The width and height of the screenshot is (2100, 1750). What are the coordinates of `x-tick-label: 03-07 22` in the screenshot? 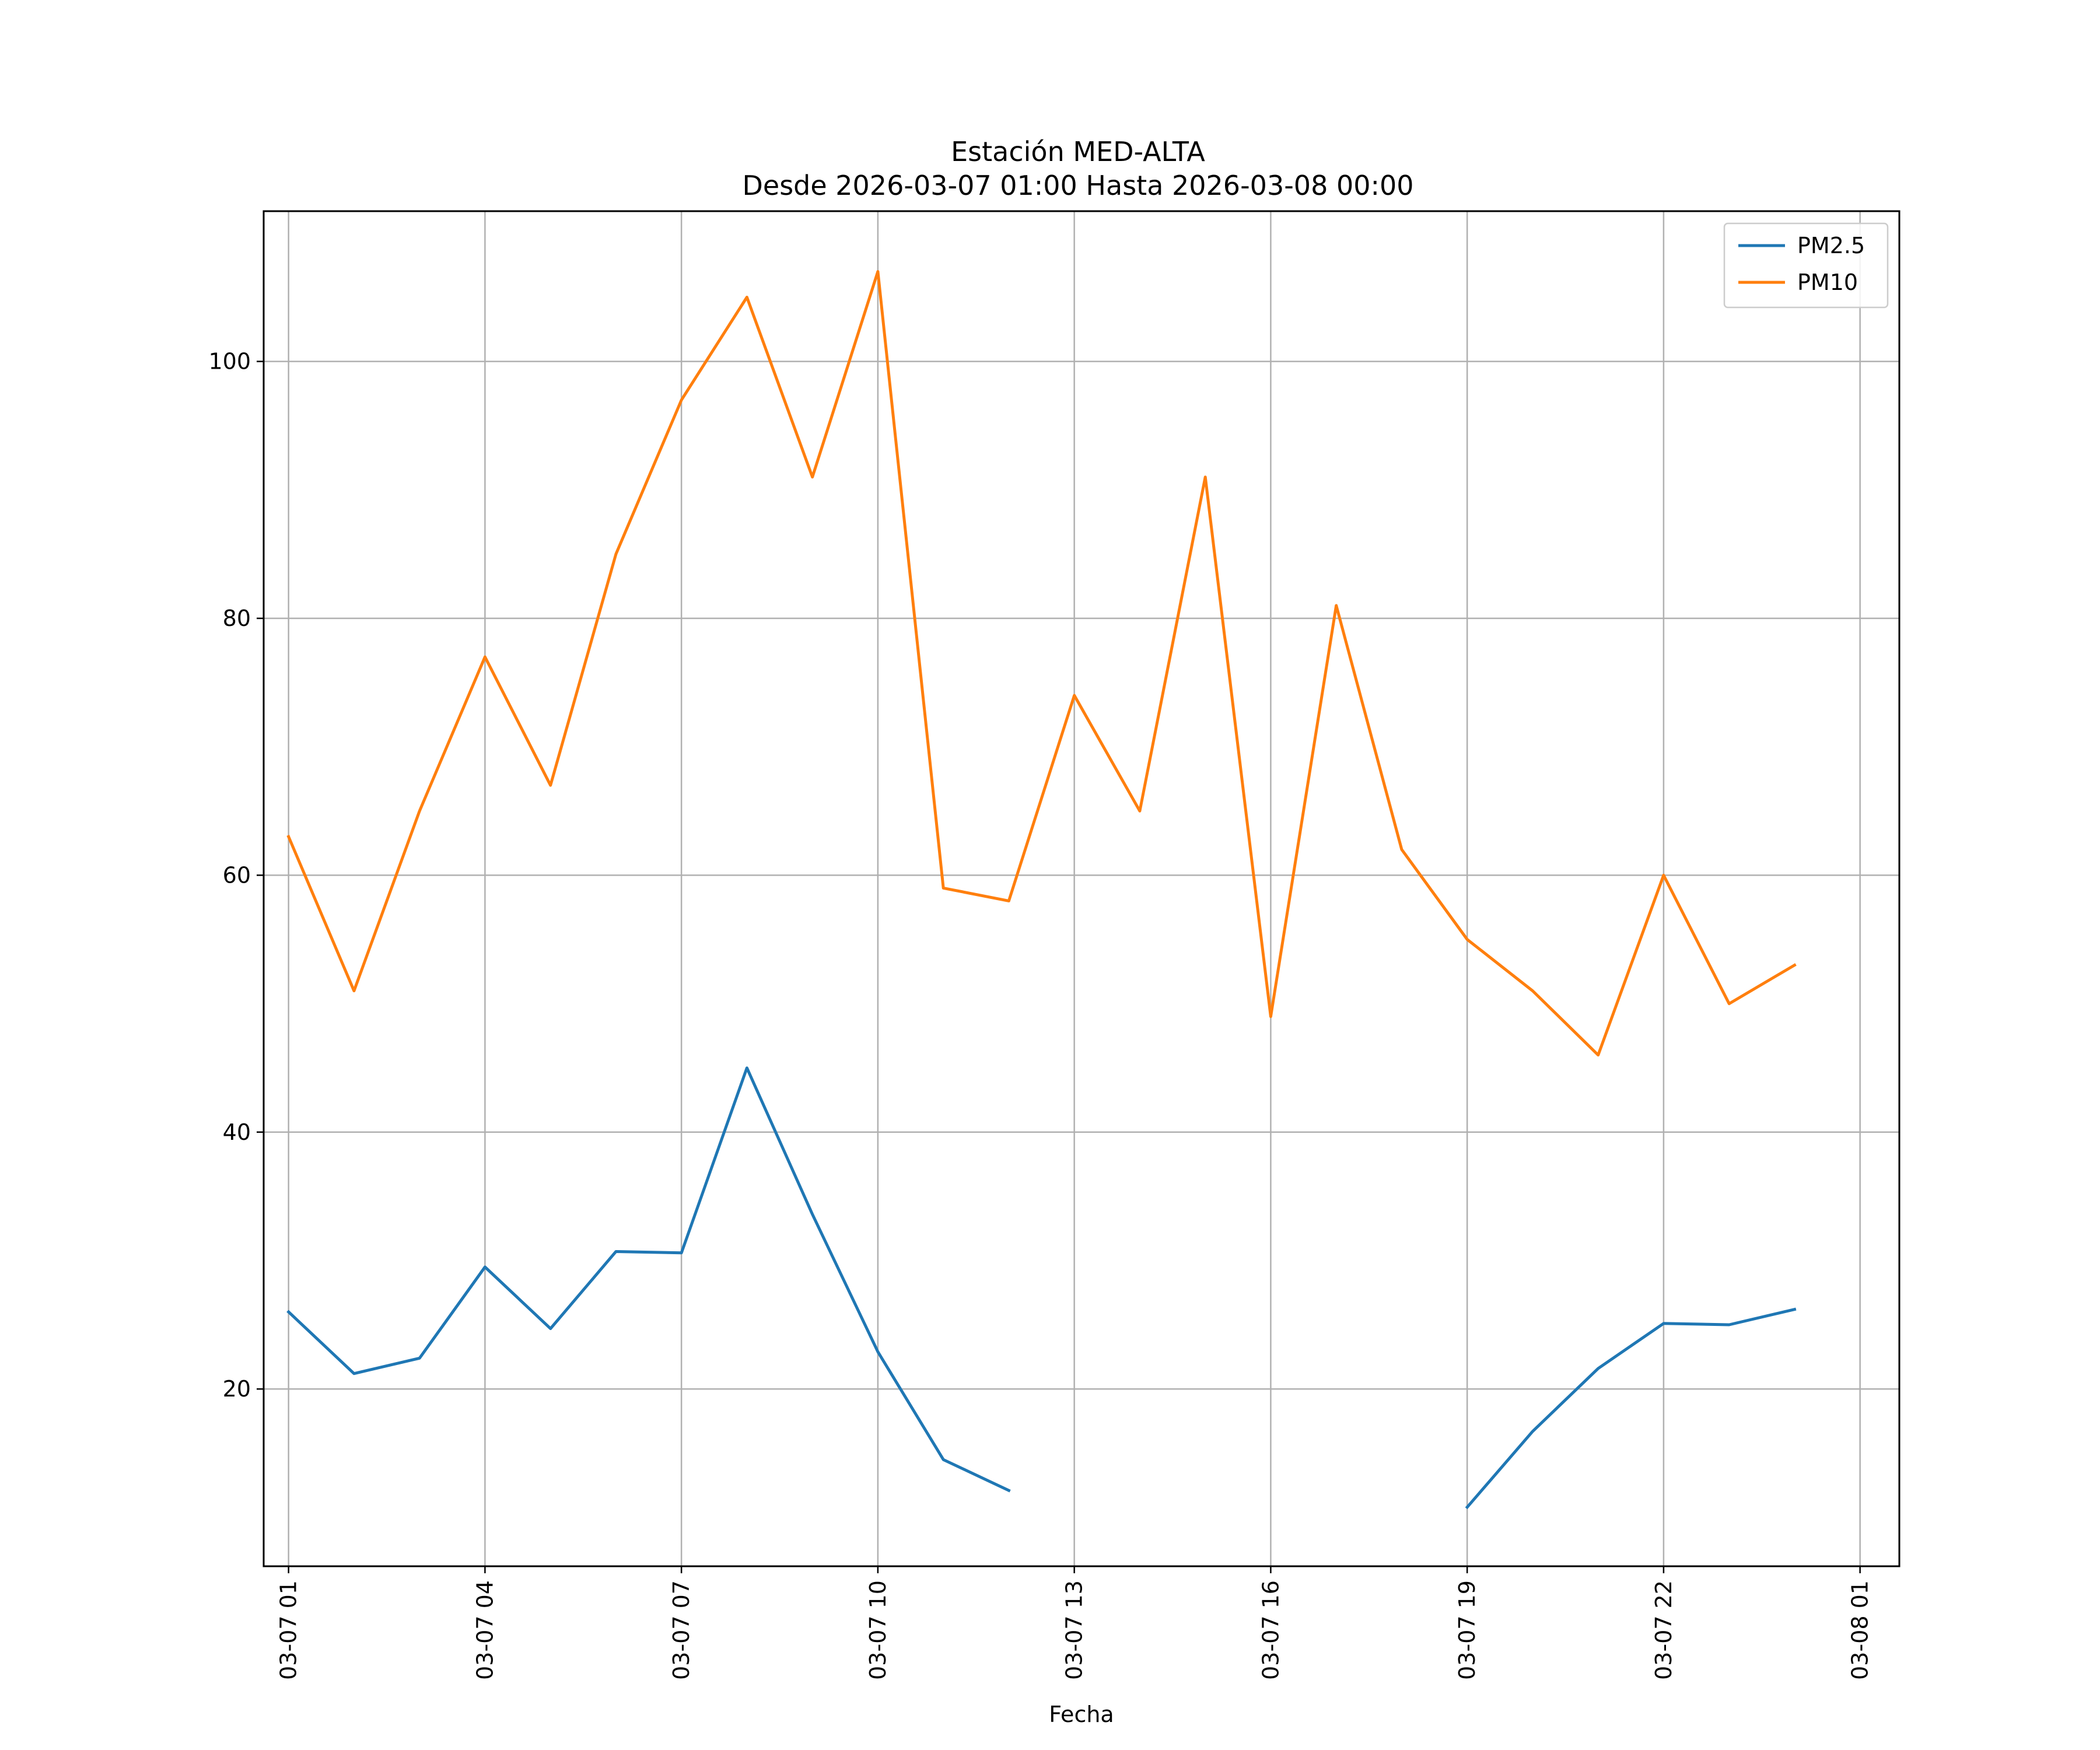 It's located at (1664, 1630).